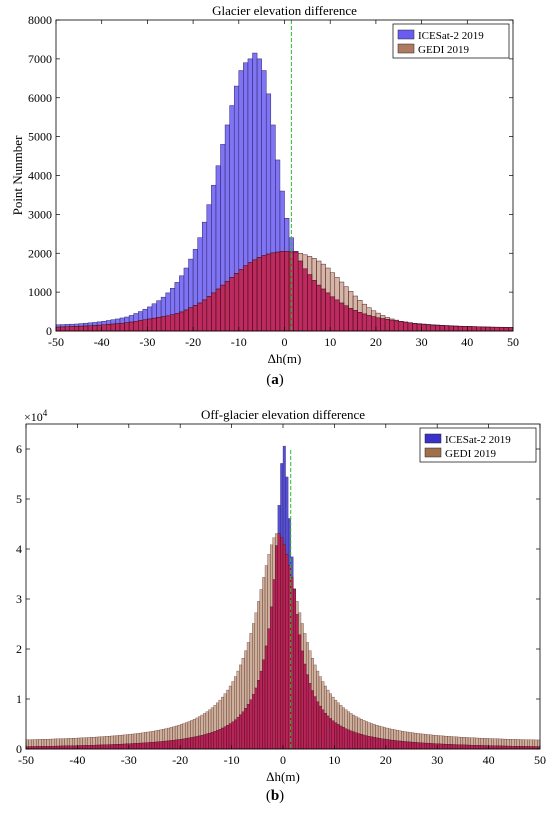 This screenshot has width=550, height=814. I want to click on x-tick-label: -10, so click(239, 342).